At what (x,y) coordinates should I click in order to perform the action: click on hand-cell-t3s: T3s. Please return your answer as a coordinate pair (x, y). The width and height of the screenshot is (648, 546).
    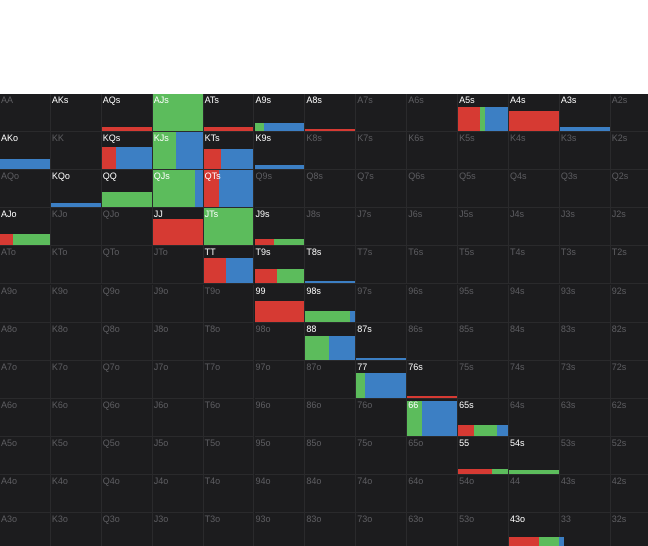
    Looking at the image, I should click on (585, 265).